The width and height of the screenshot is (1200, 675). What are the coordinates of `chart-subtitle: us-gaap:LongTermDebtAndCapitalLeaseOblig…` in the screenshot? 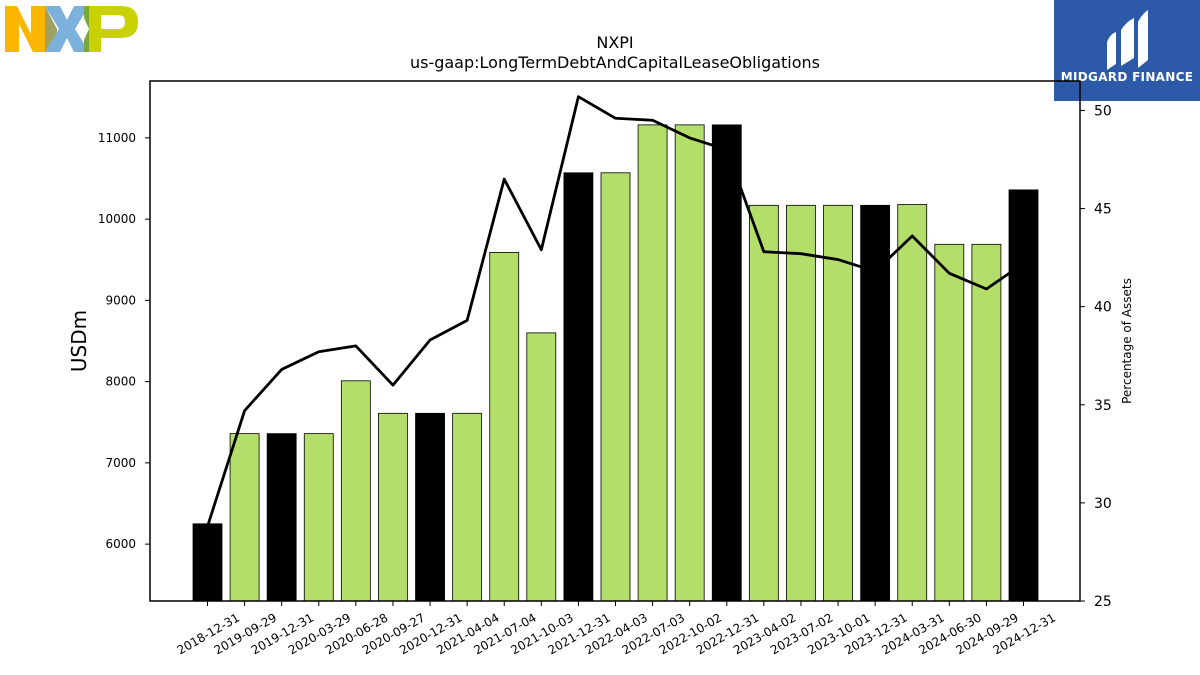 It's located at (615, 62).